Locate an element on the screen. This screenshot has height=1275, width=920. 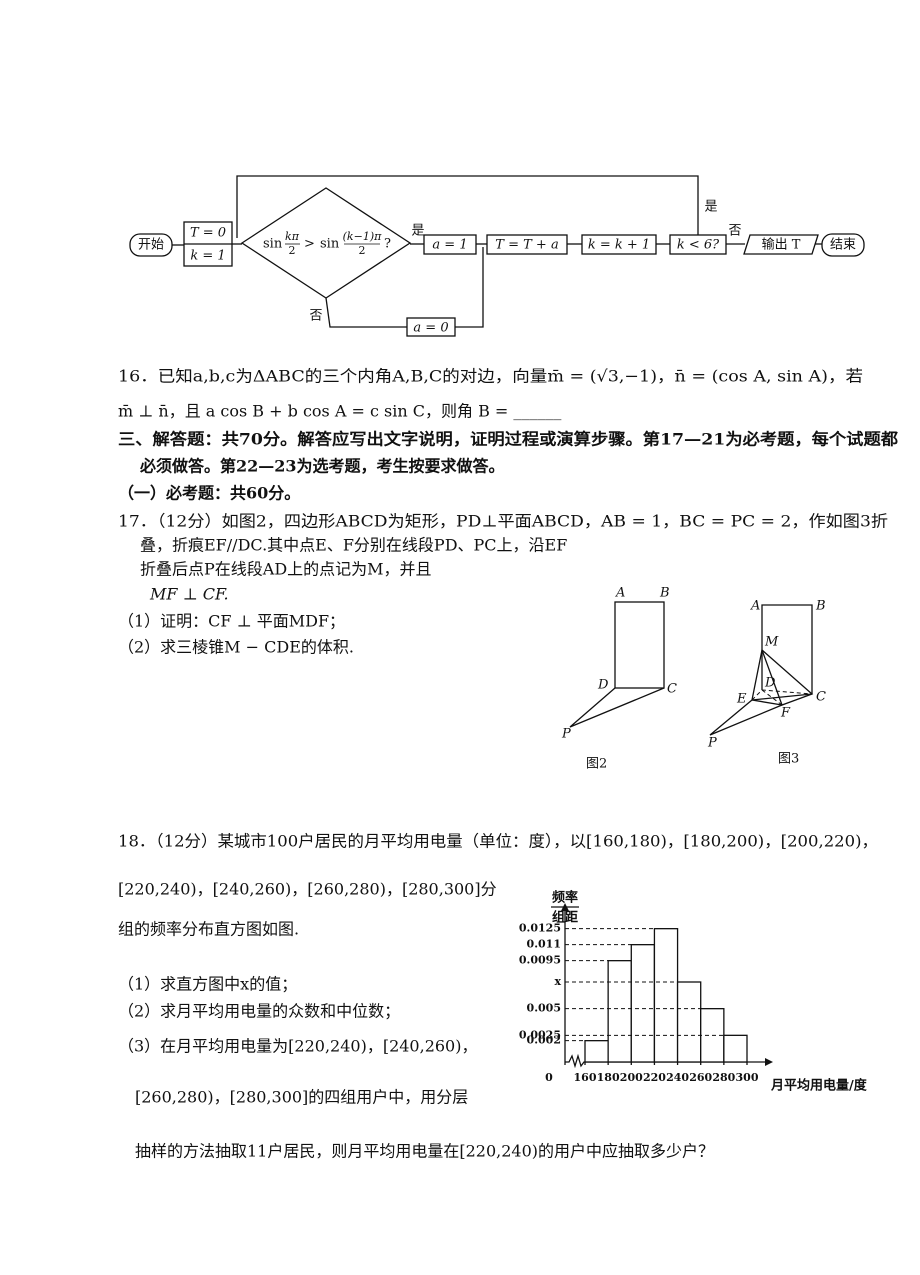
output-label: 输出 T is located at coordinates (781, 245).